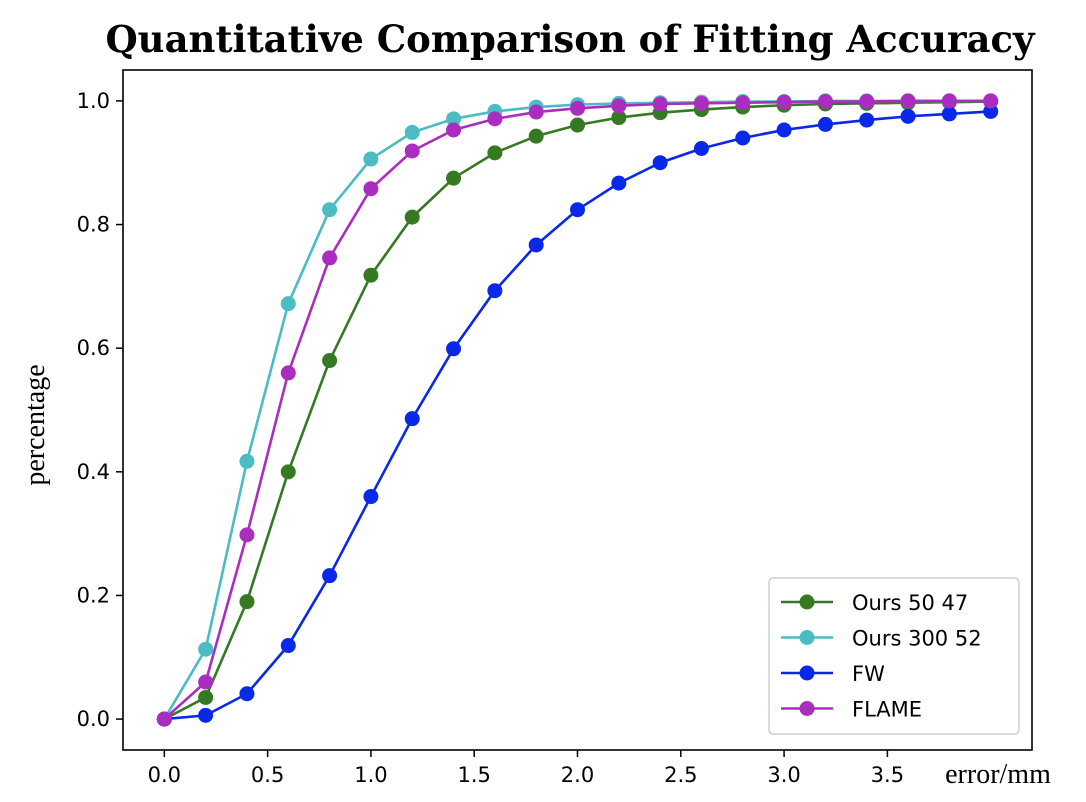 The height and width of the screenshot is (802, 1086). Describe the element at coordinates (474, 775) in the screenshot. I see `x-tick-label: 1.5` at that location.